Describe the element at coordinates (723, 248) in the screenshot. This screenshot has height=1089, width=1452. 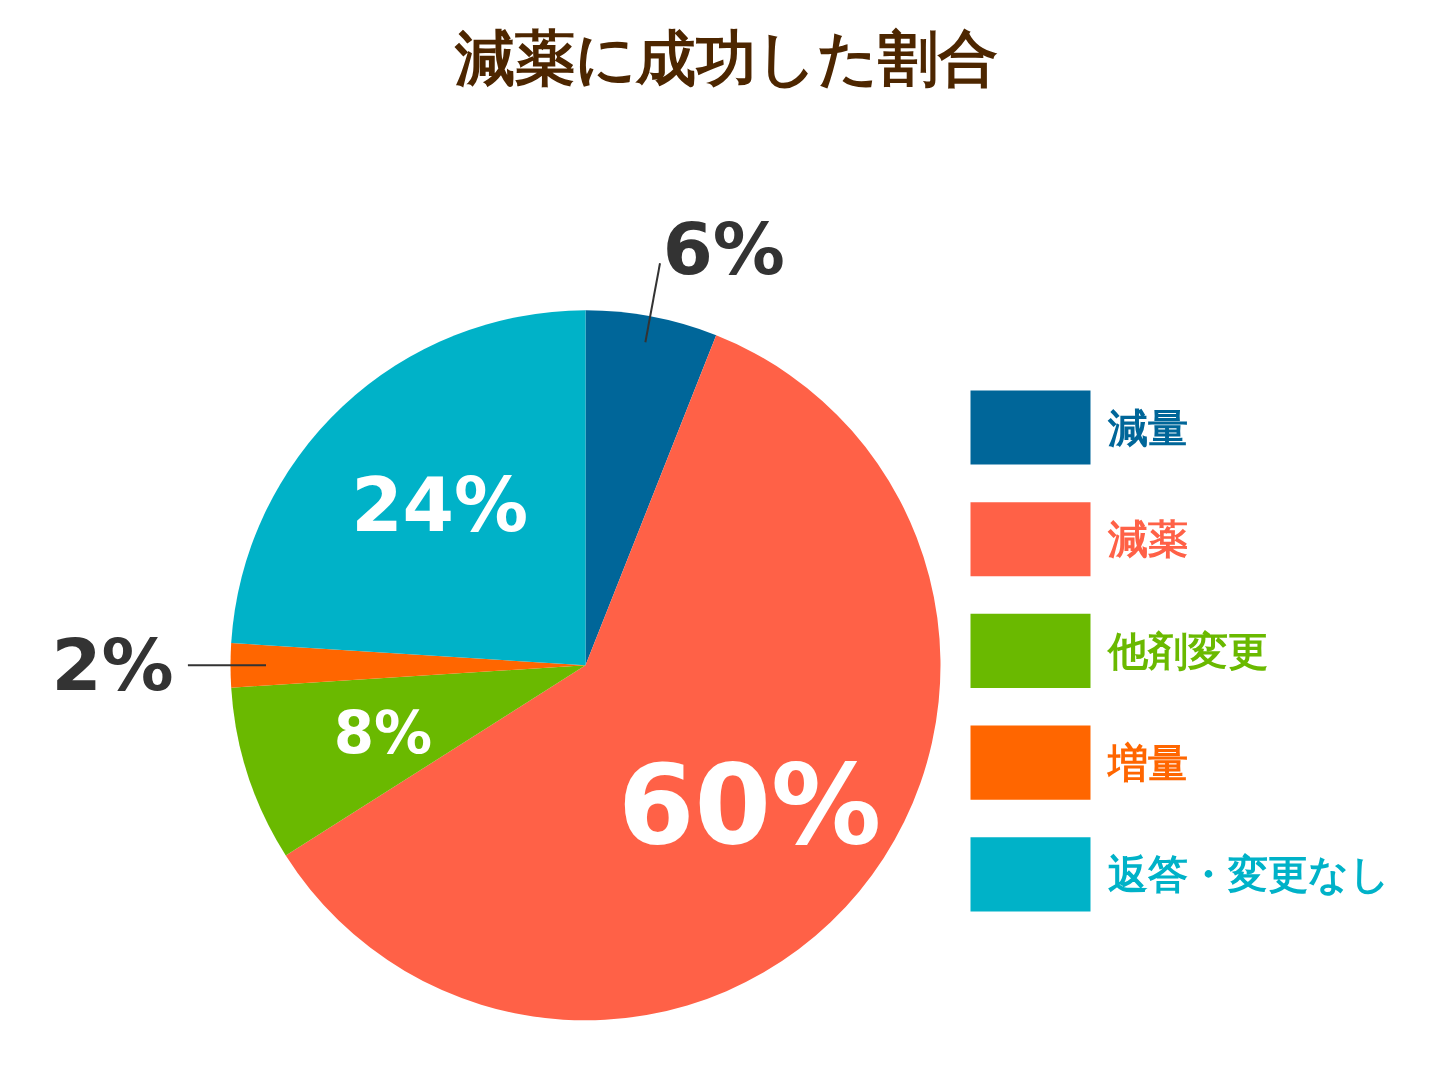
I see `data-label: 6%` at that location.